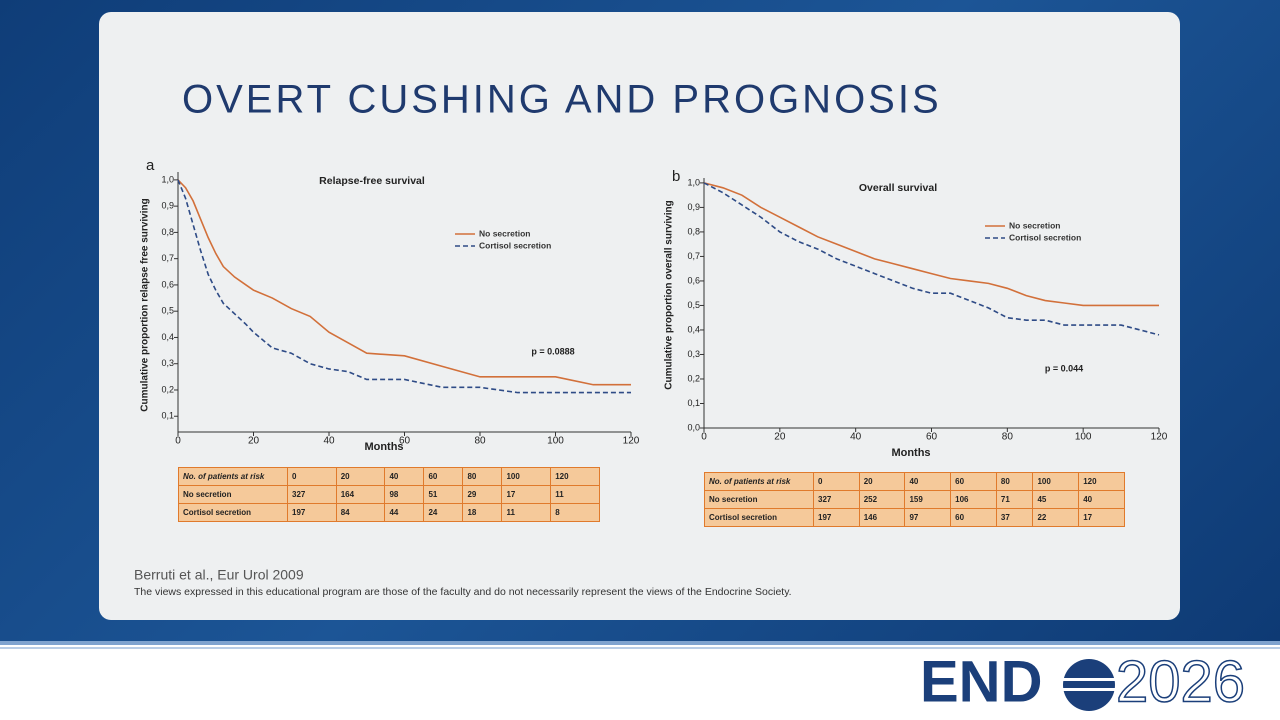 The image size is (1280, 720). I want to click on table-cell: 37, so click(1014, 517).